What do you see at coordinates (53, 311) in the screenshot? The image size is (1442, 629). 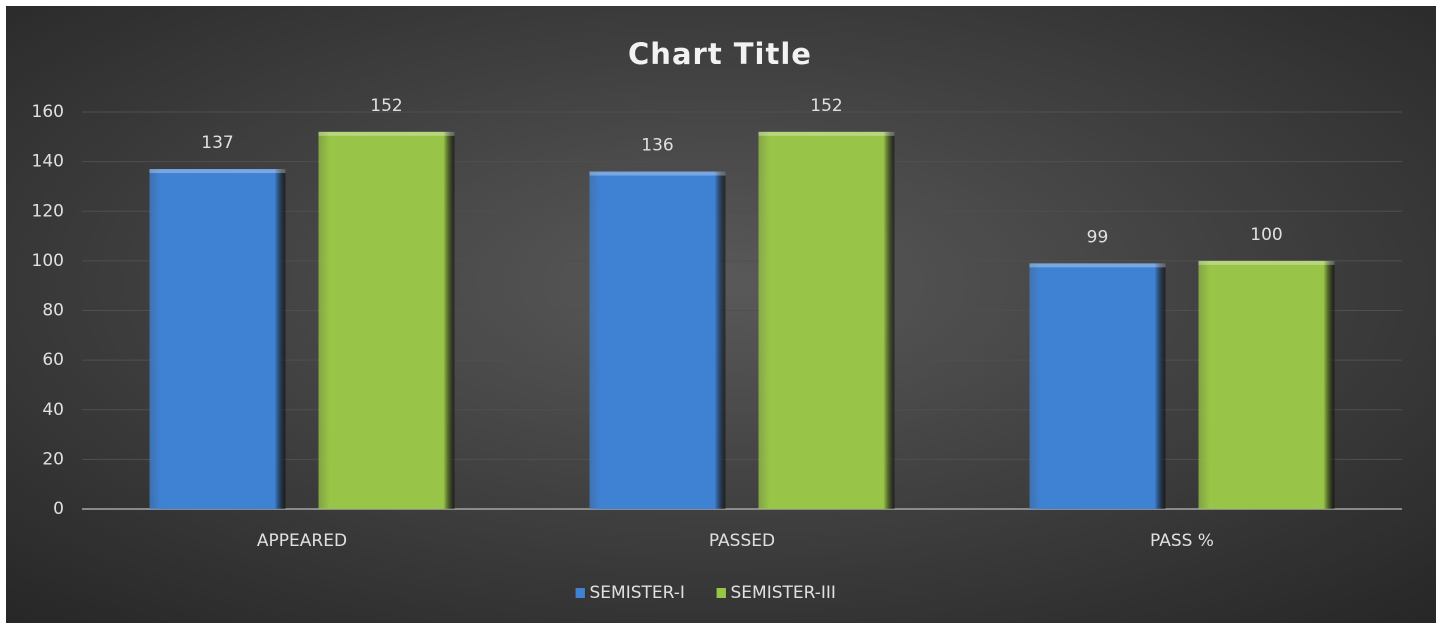 I see `y-tick-label: 80` at bounding box center [53, 311].